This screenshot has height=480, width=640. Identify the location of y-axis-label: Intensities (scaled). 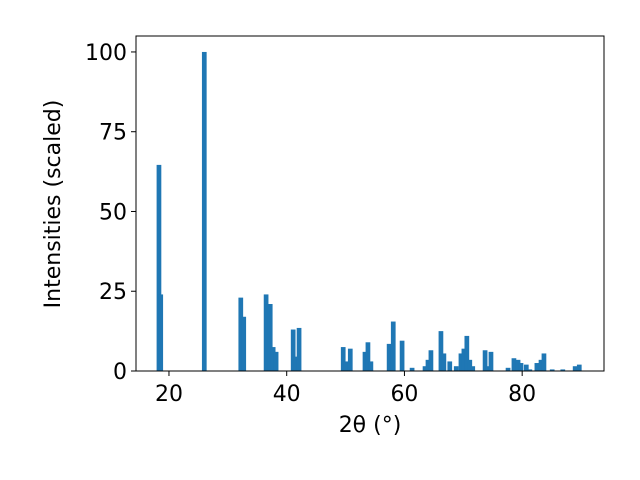
(53, 204).